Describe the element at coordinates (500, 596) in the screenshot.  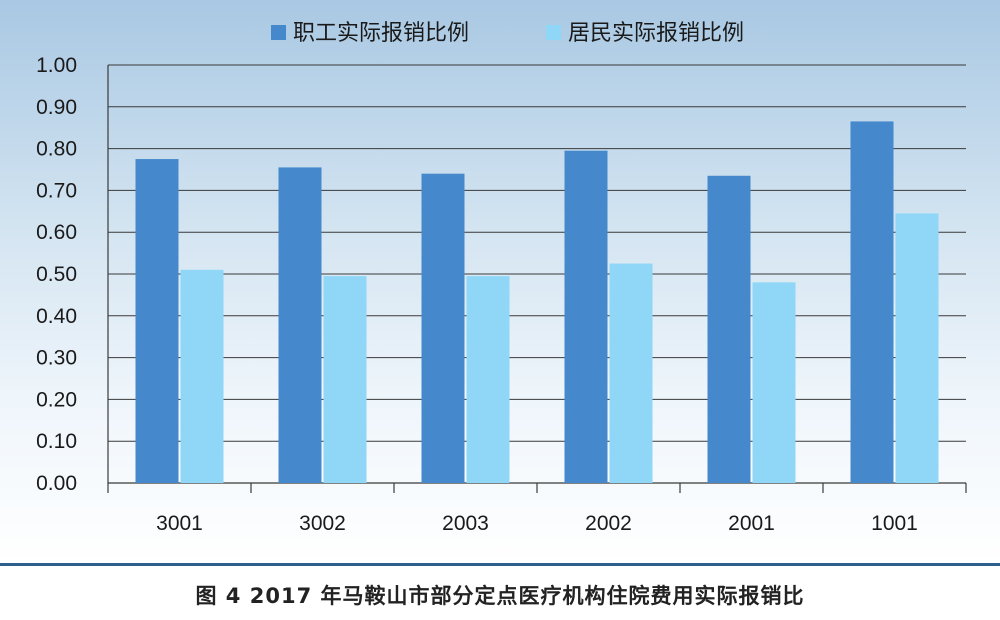
I see `figure-caption: 图 4 2017 年马鞍山市部分定点医疗机构住院费用实际报销比` at that location.